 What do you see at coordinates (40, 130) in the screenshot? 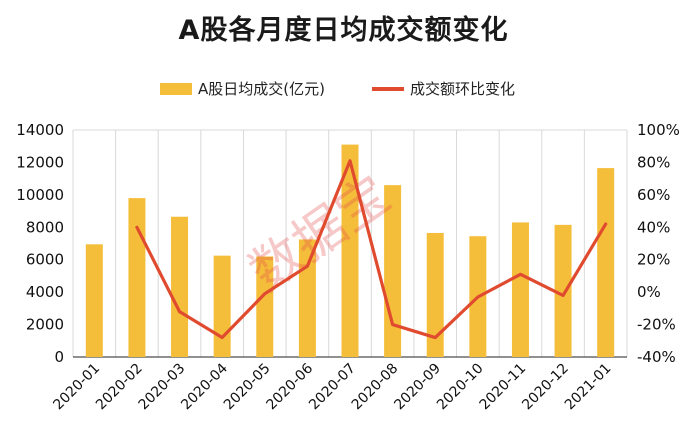
I see `y-left-tick-label: 14000` at bounding box center [40, 130].